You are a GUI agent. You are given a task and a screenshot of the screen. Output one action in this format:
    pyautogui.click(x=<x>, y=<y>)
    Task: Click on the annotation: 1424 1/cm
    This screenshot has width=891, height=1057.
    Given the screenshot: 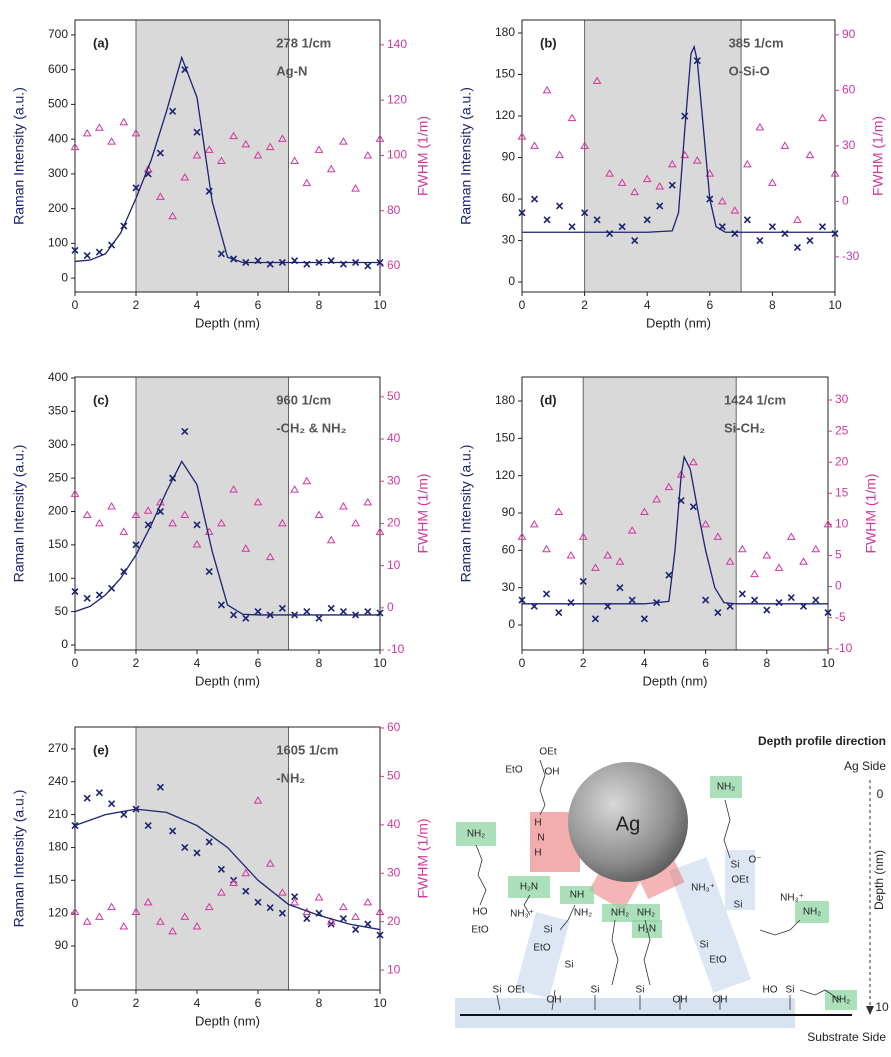 What is the action you would take?
    pyautogui.click(x=755, y=399)
    